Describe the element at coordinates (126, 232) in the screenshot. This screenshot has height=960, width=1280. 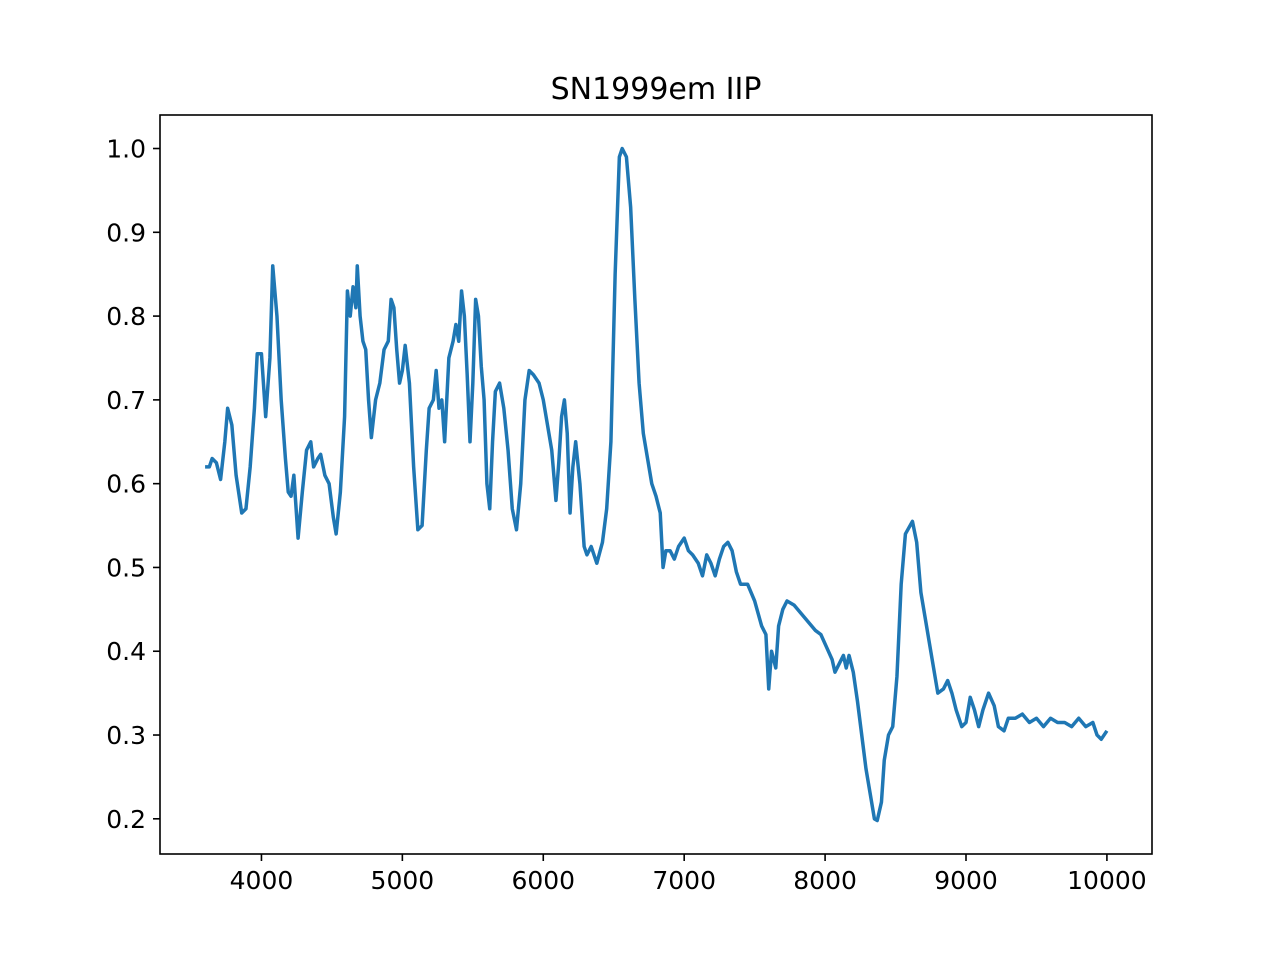
I see `y-tick-label: 0.9` at that location.